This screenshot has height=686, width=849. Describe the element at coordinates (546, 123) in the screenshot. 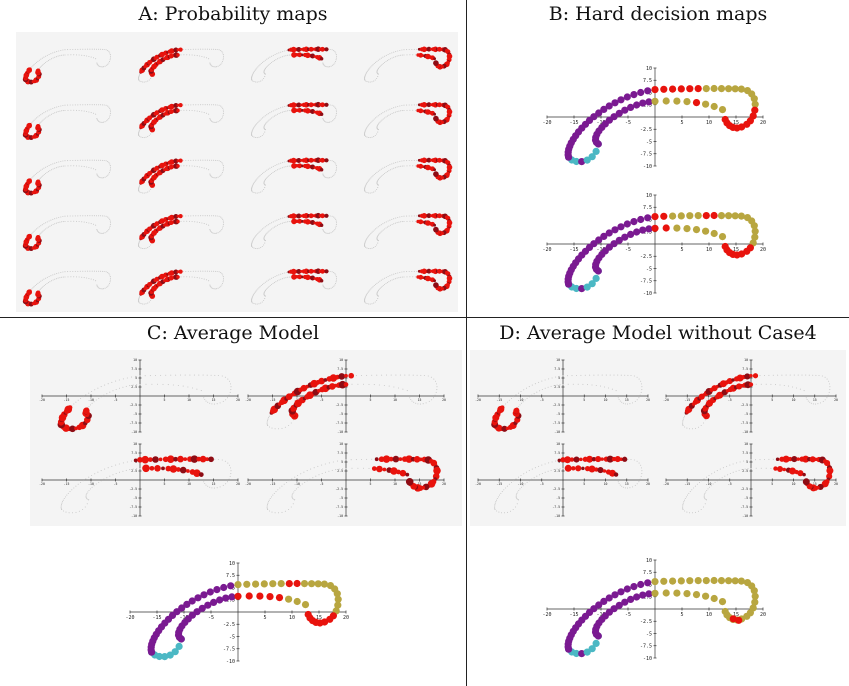

I see `x-tick-label: -20` at that location.